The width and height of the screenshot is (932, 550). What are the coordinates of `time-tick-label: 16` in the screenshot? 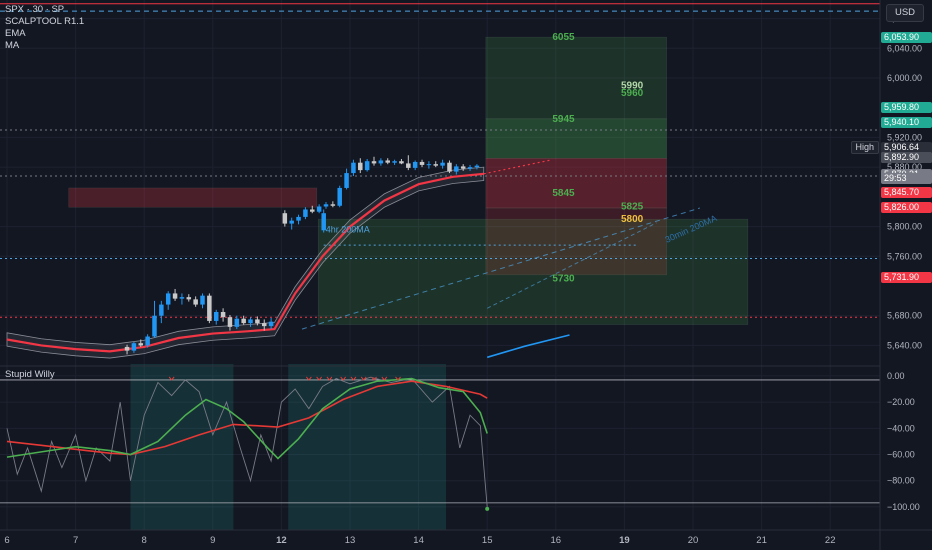 It's located at (556, 540).